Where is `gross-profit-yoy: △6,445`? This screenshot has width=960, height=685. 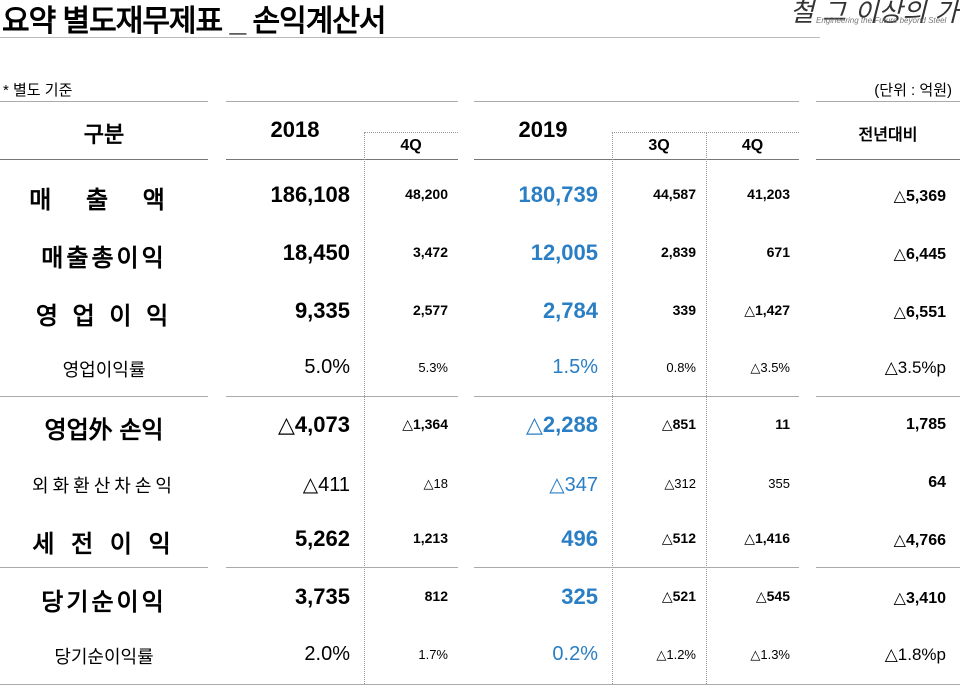
gross-profit-yoy: △6,445 is located at coordinates (919, 254).